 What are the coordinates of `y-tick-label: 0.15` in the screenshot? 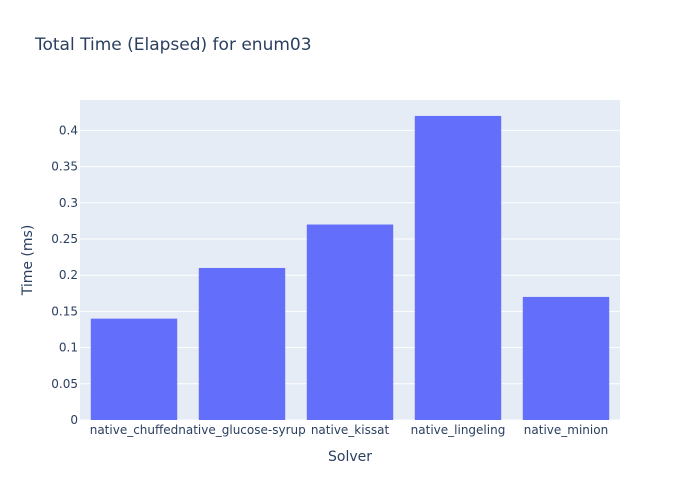 It's located at (64, 311).